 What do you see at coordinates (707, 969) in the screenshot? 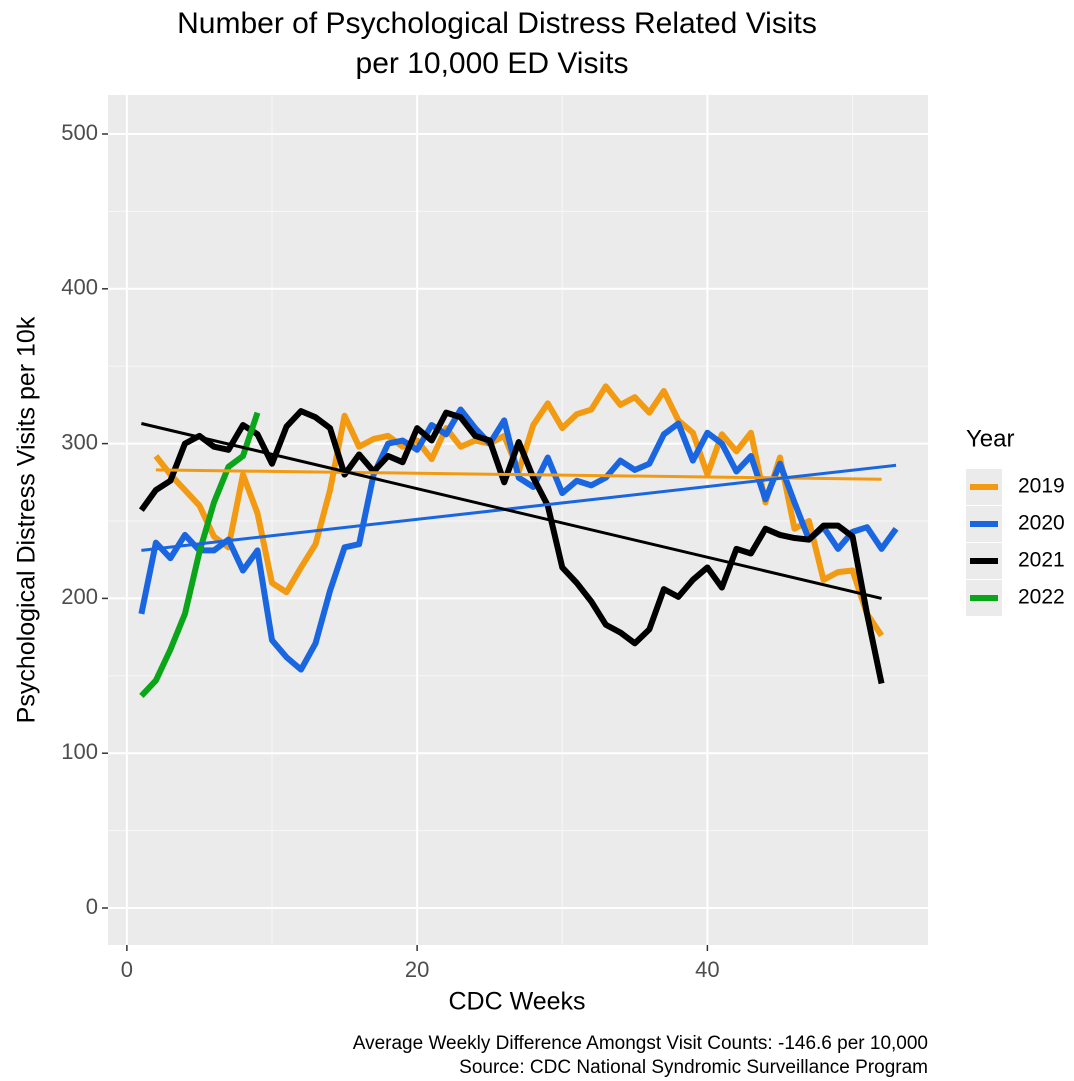
I see `x-tick-label: 40` at bounding box center [707, 969].